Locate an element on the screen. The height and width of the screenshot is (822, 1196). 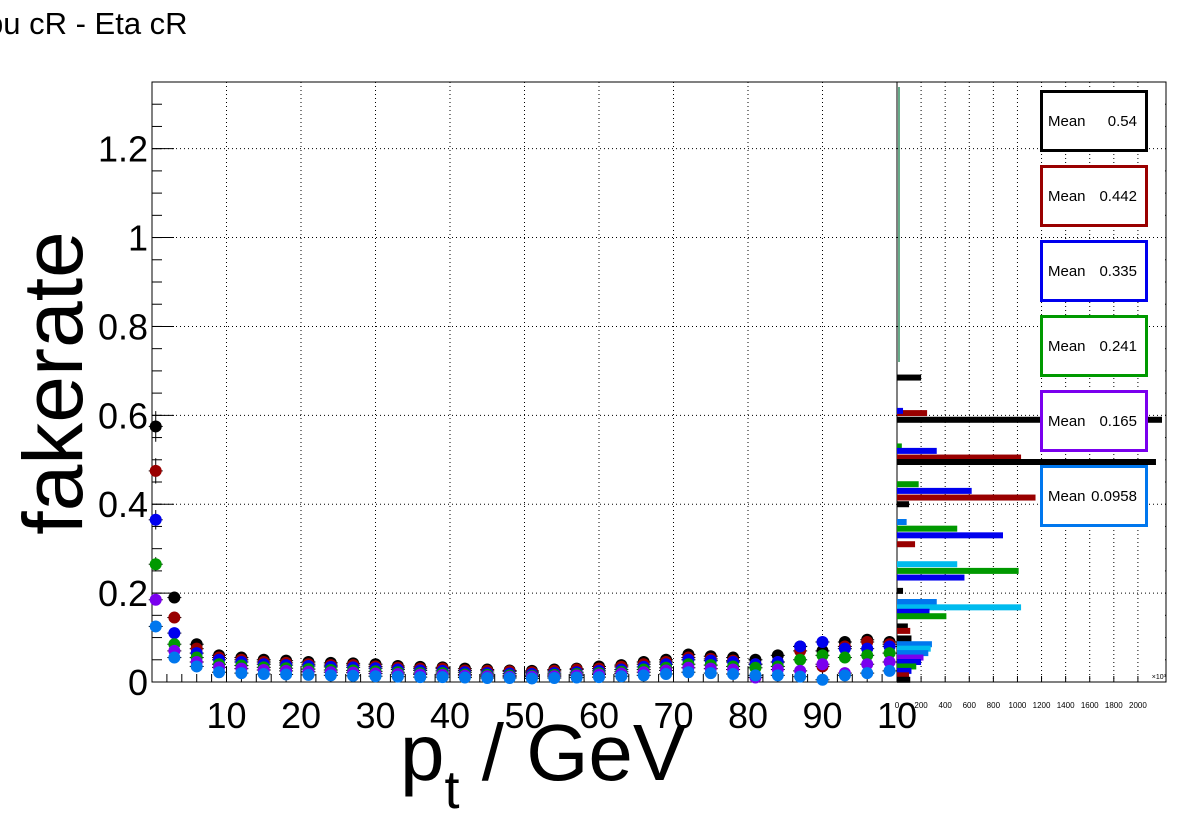
y-axis-title: fakerate is located at coordinates (53, 383).